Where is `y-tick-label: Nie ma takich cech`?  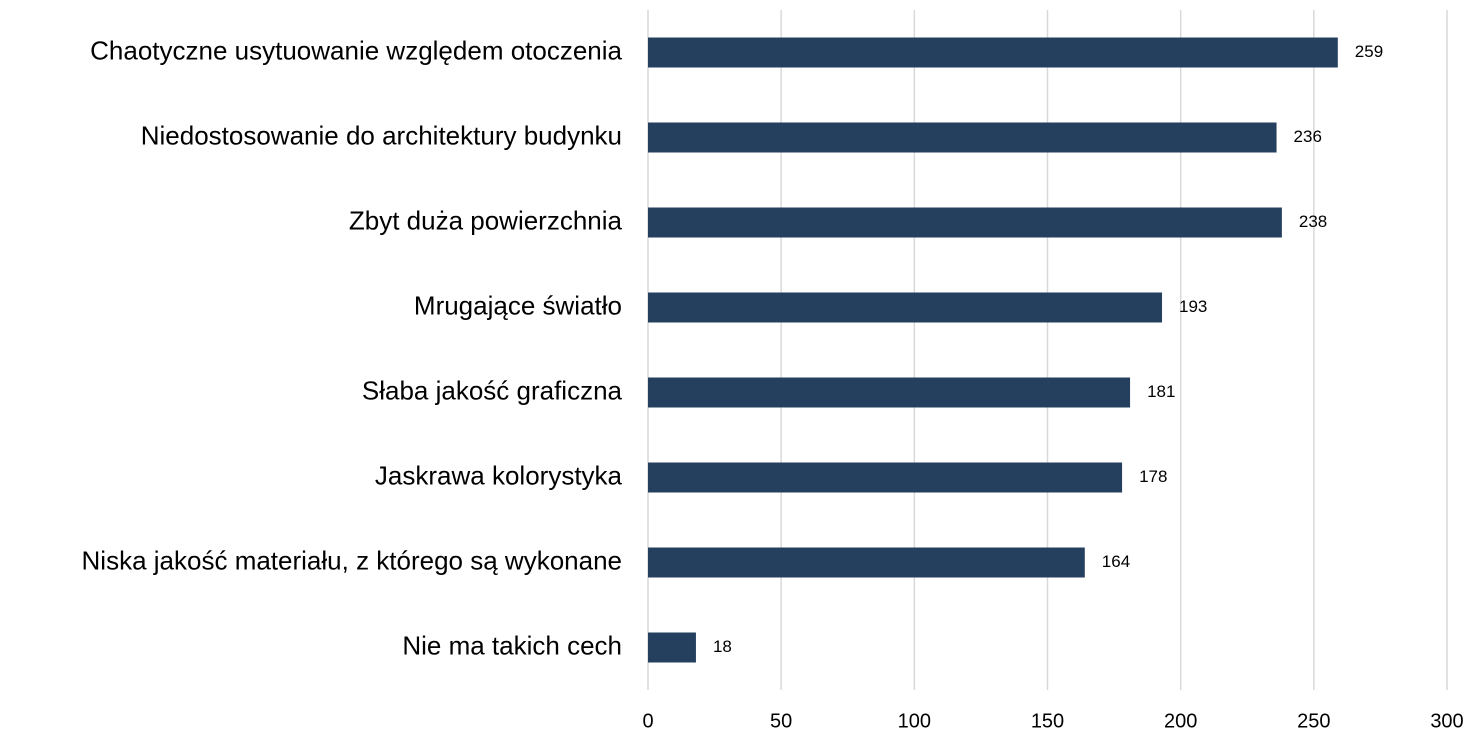
y-tick-label: Nie ma takich cech is located at coordinates (512, 645).